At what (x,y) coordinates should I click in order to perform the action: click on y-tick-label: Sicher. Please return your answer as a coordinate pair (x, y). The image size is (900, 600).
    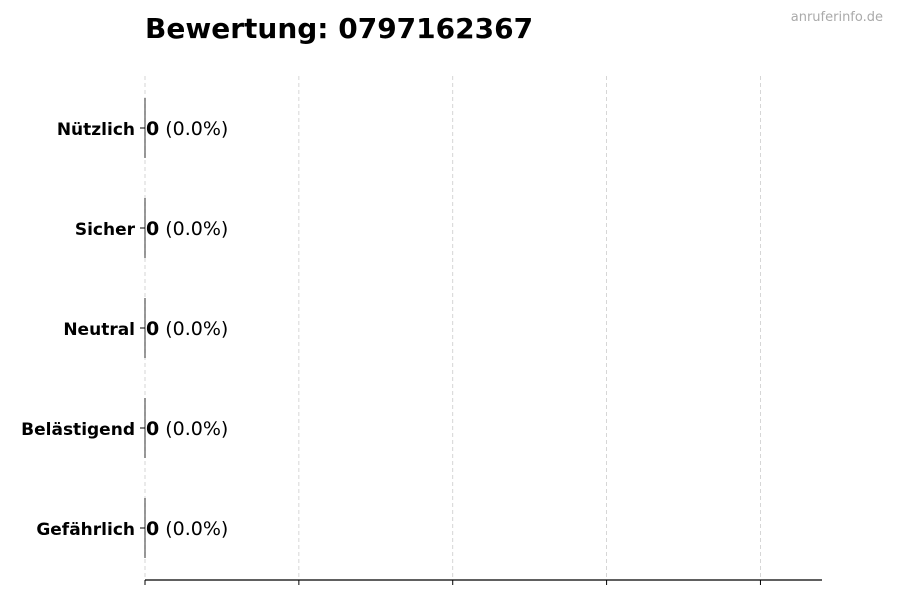
    Looking at the image, I should click on (105, 230).